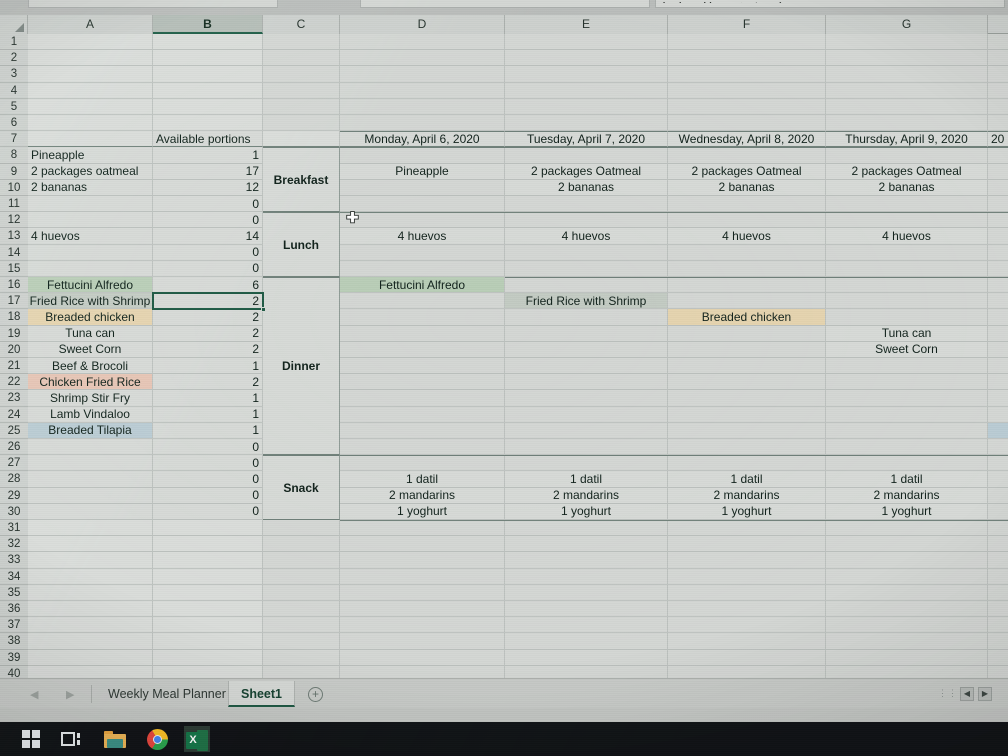 The height and width of the screenshot is (756, 1008). What do you see at coordinates (14, 268) in the screenshot?
I see `row-header-15: 15` at bounding box center [14, 268].